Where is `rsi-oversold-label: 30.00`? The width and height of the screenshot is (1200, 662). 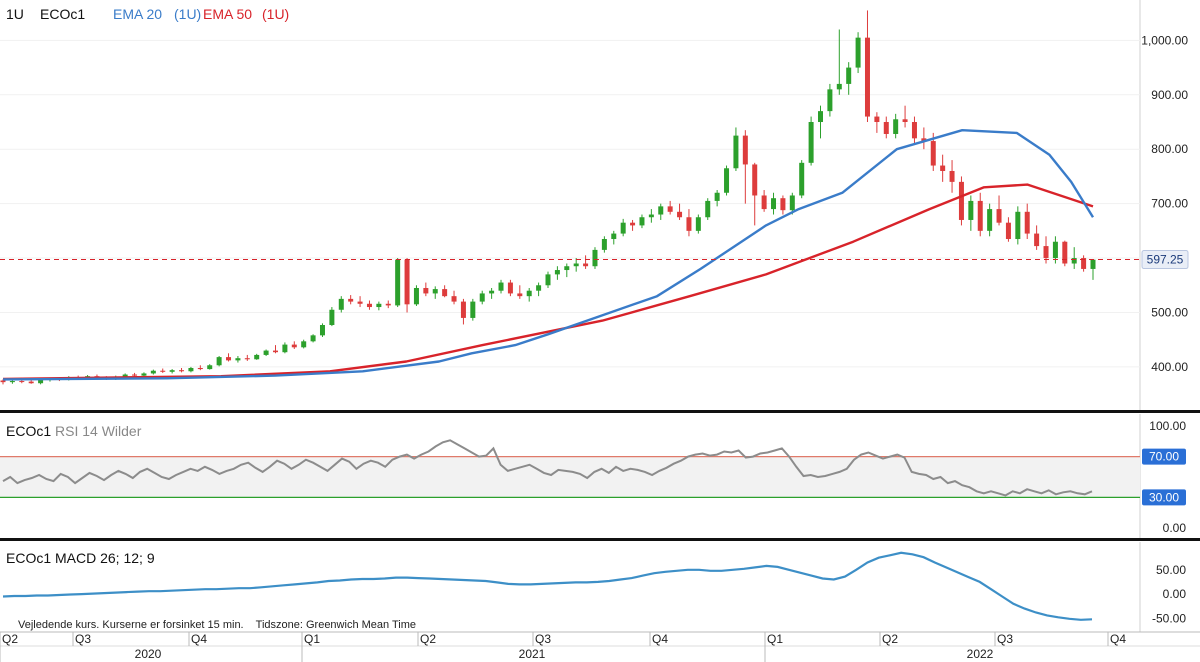 rsi-oversold-label: 30.00 is located at coordinates (1164, 497).